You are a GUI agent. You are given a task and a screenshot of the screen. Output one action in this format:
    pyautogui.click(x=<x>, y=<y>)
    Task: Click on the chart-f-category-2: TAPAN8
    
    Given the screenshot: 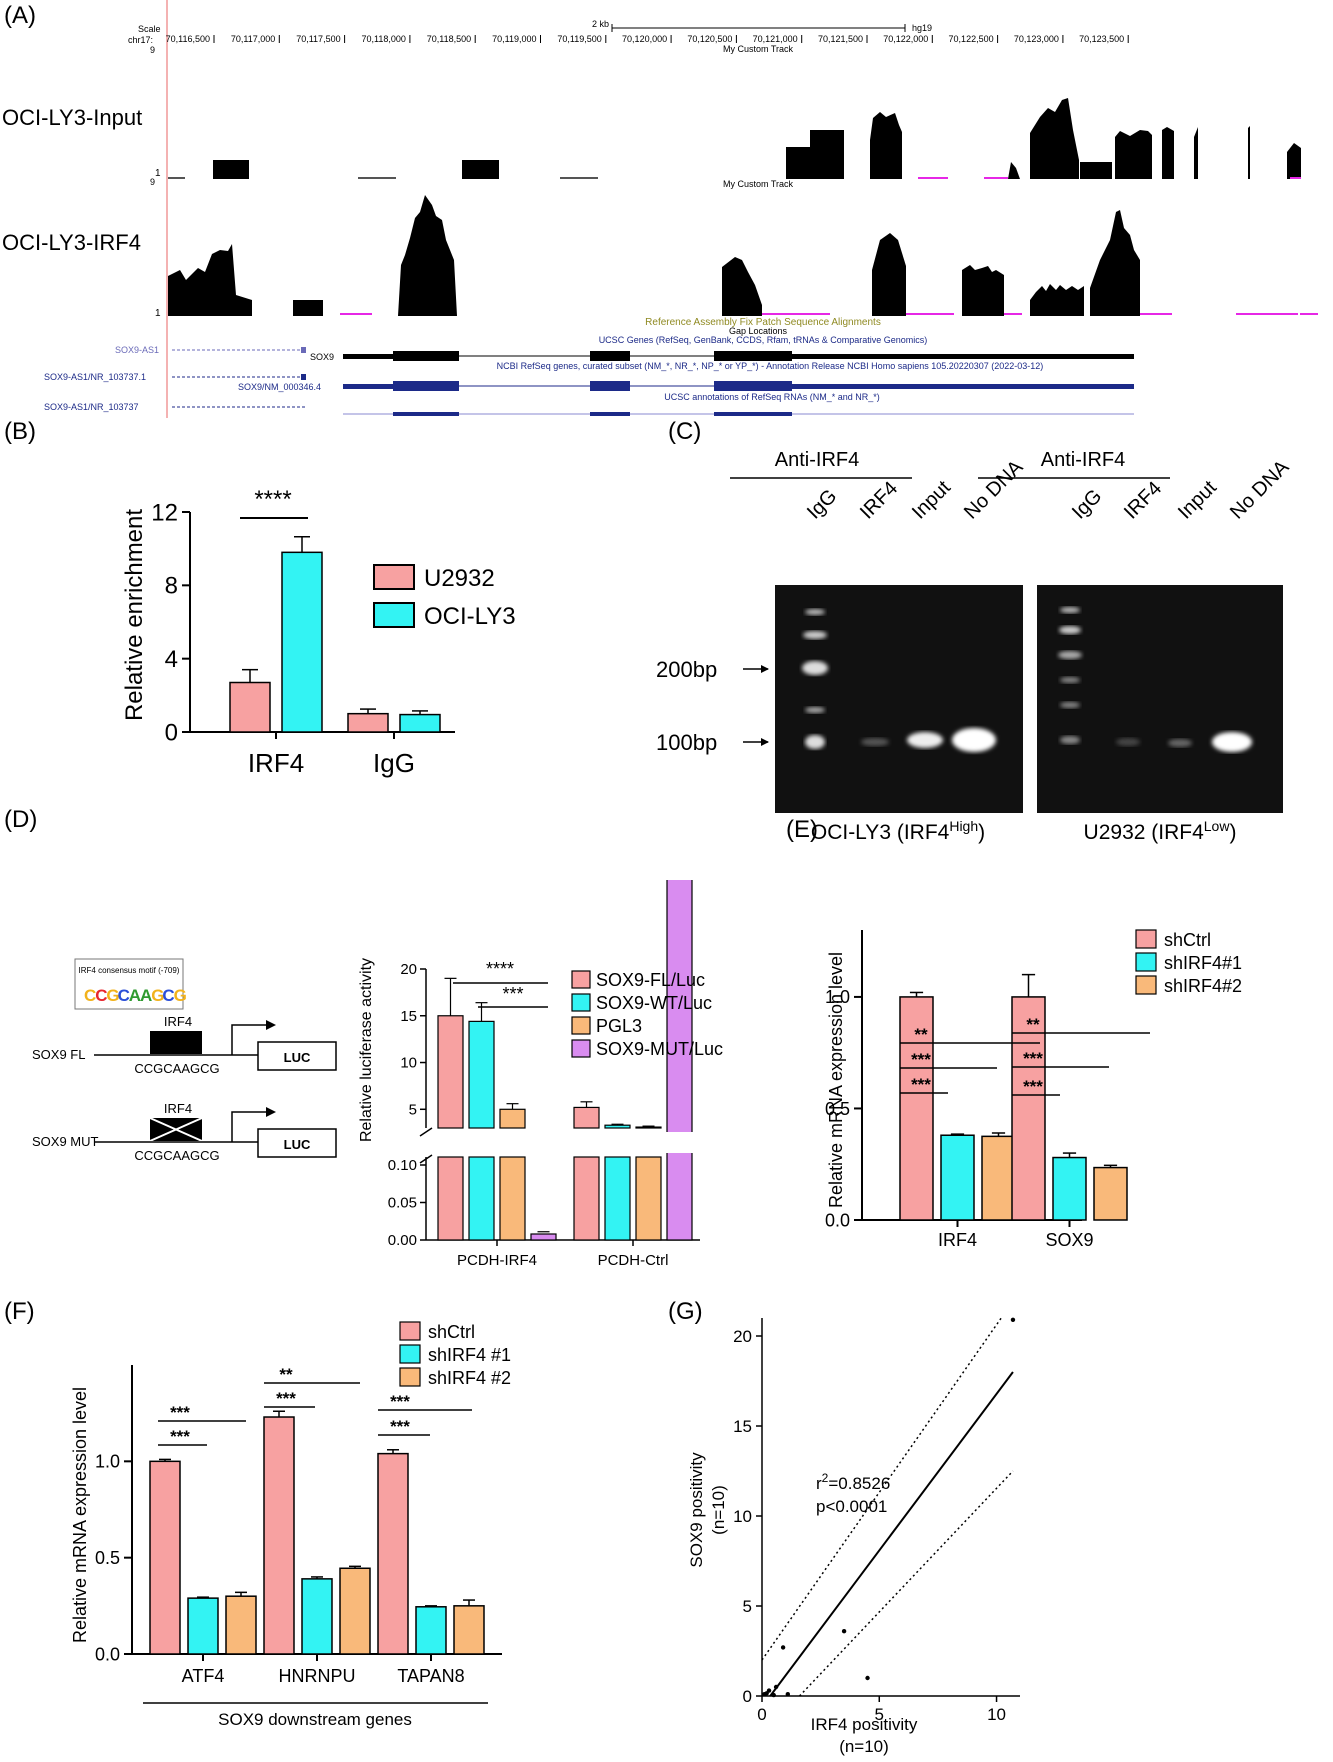 What is the action you would take?
    pyautogui.click(x=430, y=1676)
    